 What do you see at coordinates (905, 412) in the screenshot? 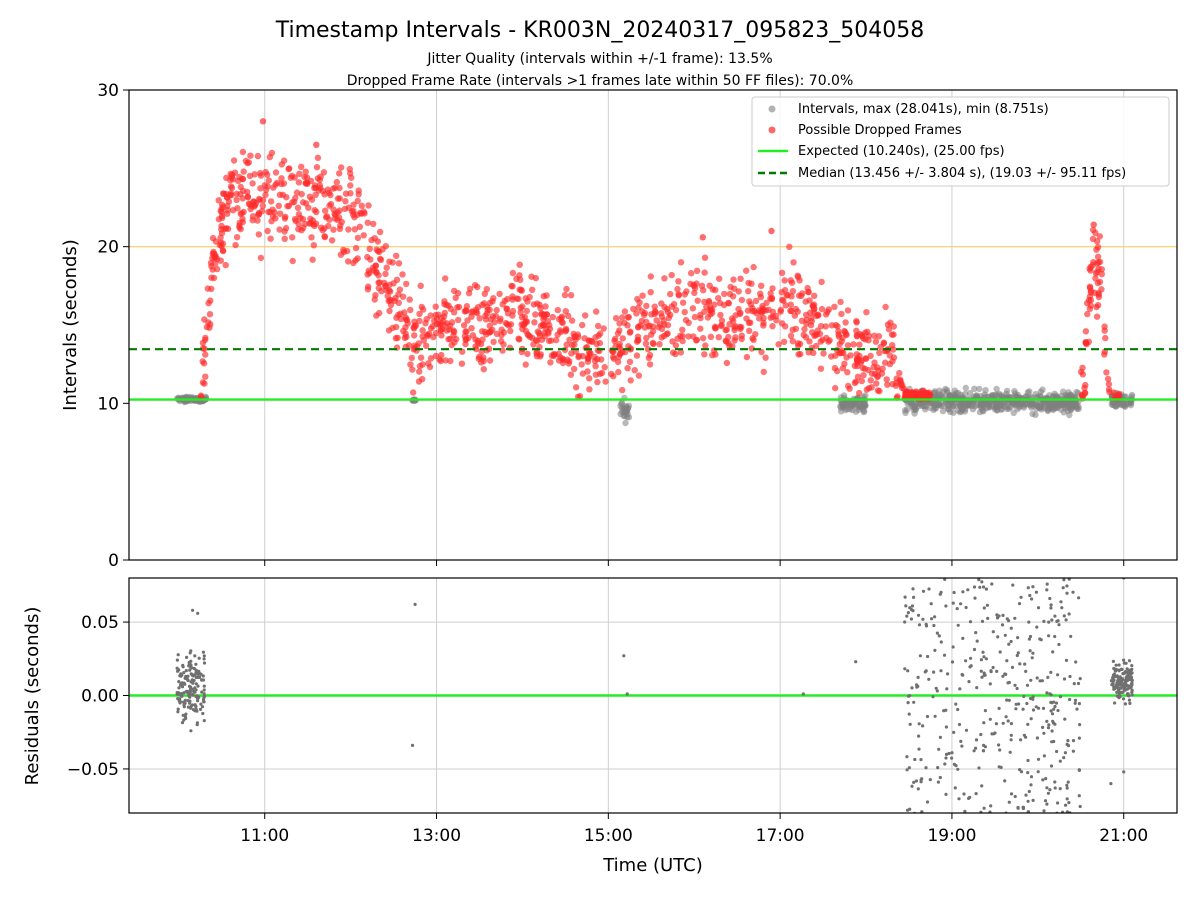
I see `interval-point` at bounding box center [905, 412].